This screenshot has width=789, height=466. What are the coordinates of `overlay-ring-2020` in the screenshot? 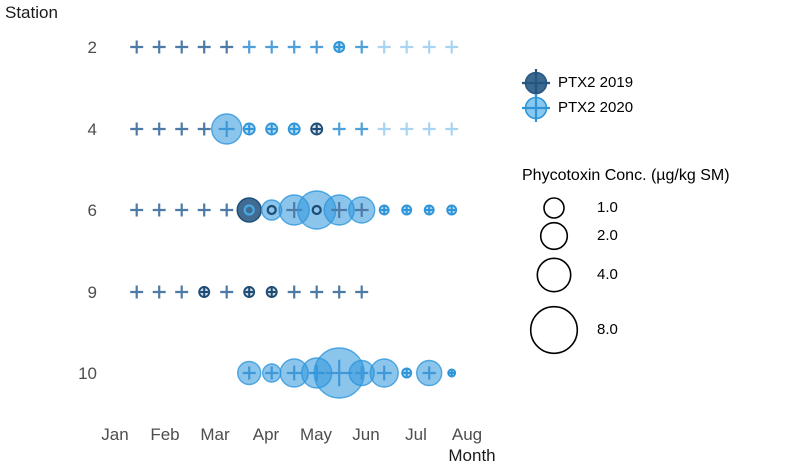 It's located at (249, 210).